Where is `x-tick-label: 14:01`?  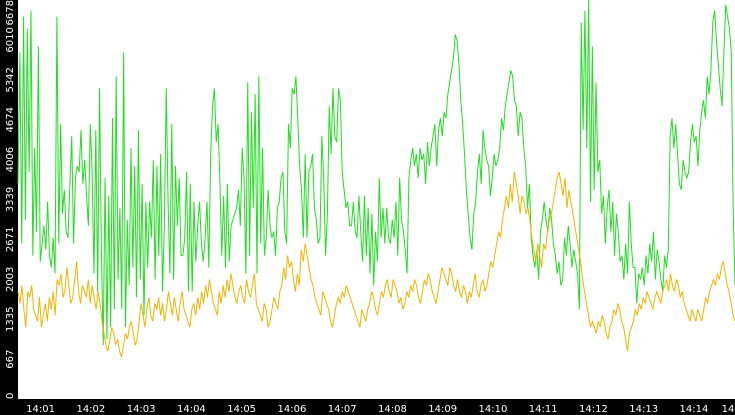 x-tick-label: 14:01 is located at coordinates (40, 409).